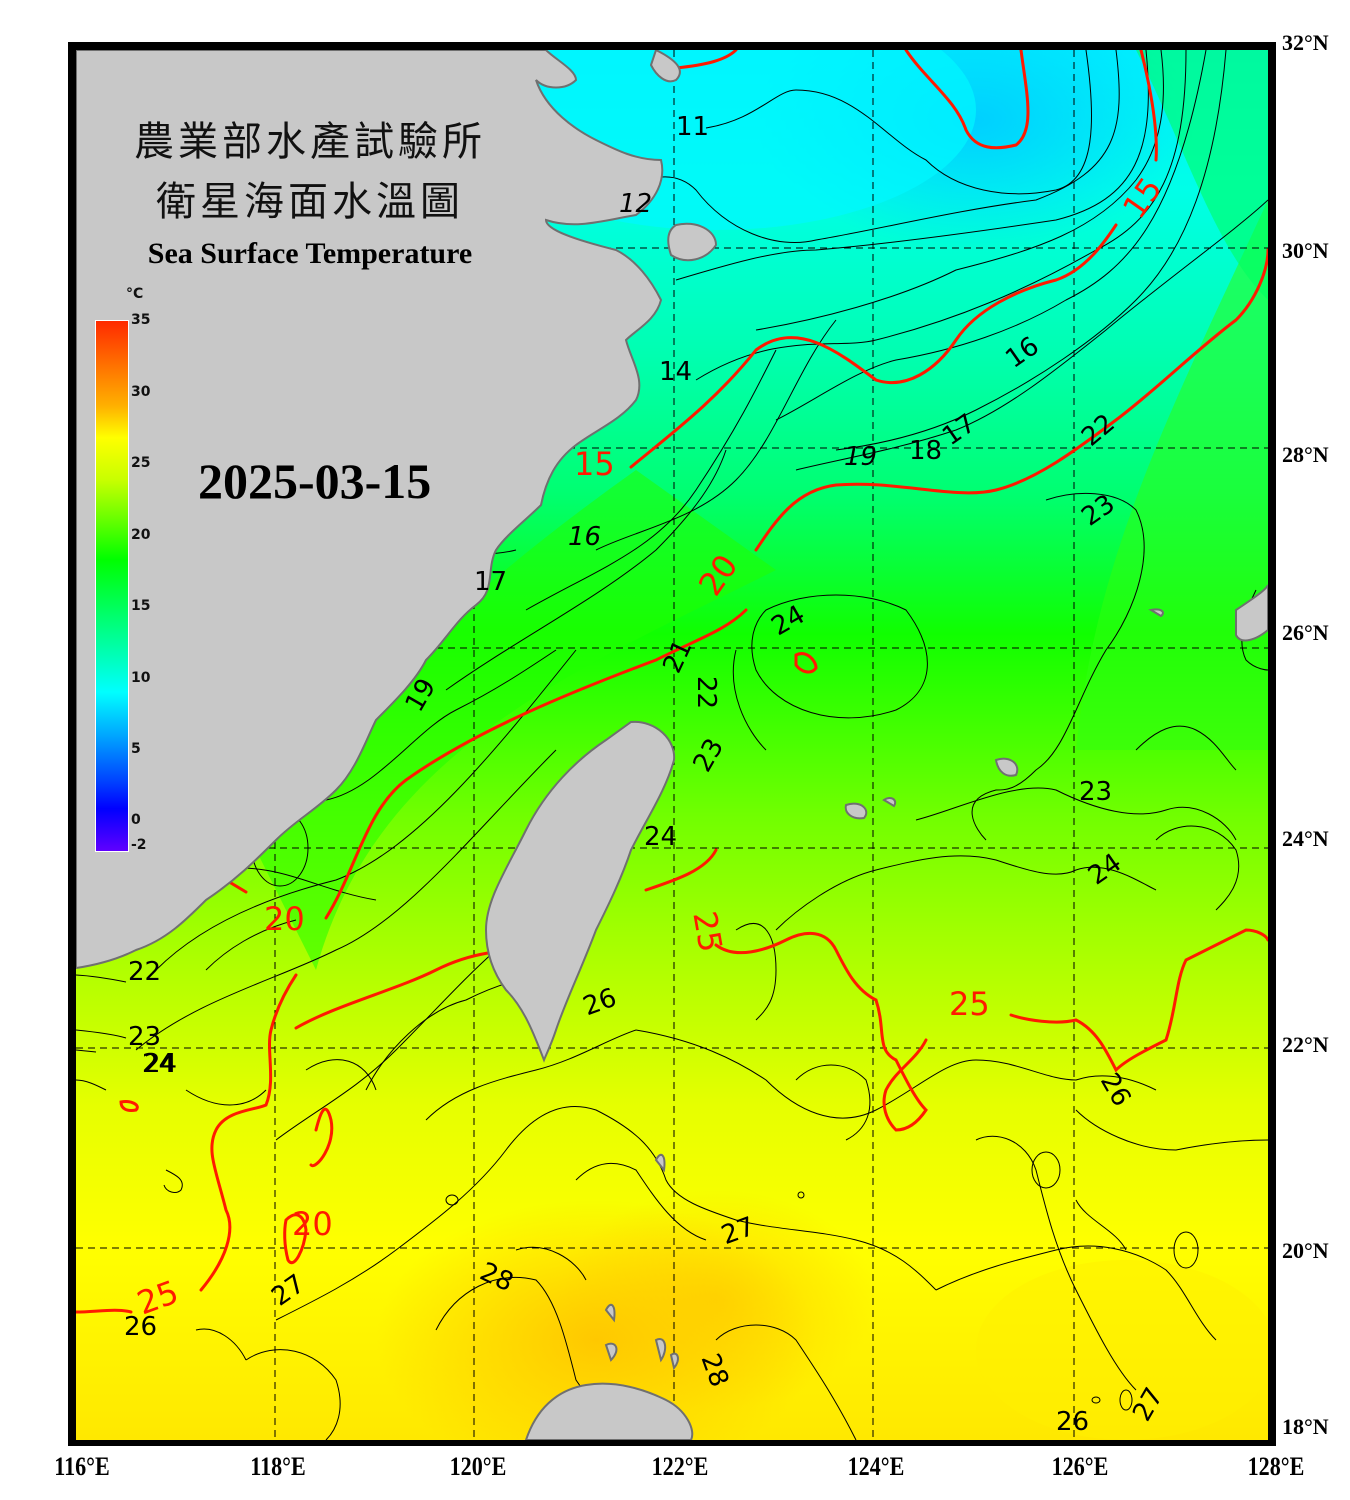  What do you see at coordinates (594, 464) in the screenshot?
I see `svg-text: 15` at bounding box center [594, 464].